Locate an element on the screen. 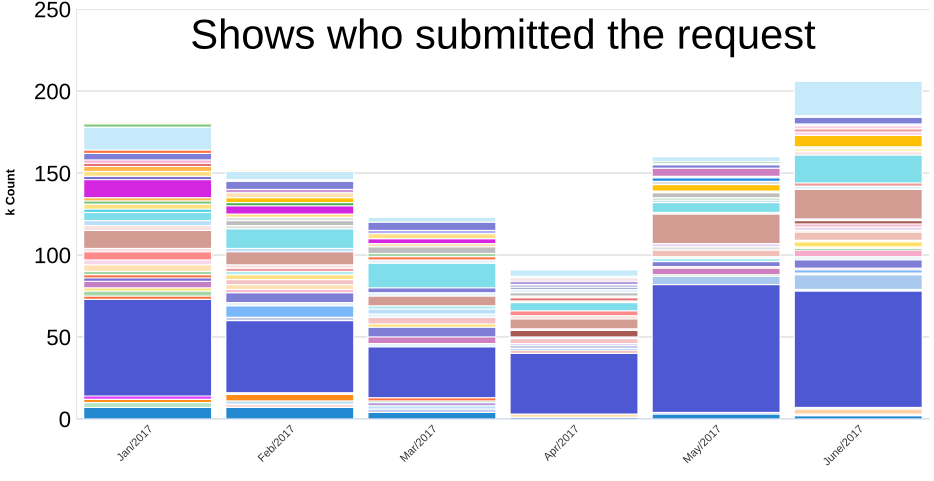  y-tick-label: 100 is located at coordinates (53, 256).